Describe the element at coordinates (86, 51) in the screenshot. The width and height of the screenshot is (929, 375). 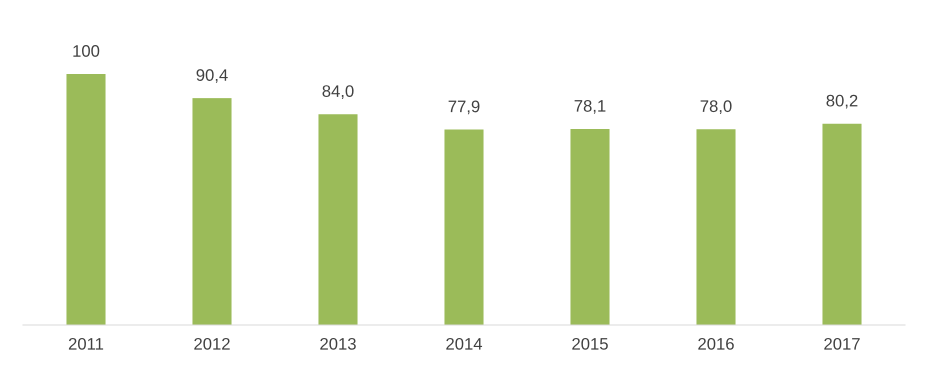
I see `data-label: 100` at that location.